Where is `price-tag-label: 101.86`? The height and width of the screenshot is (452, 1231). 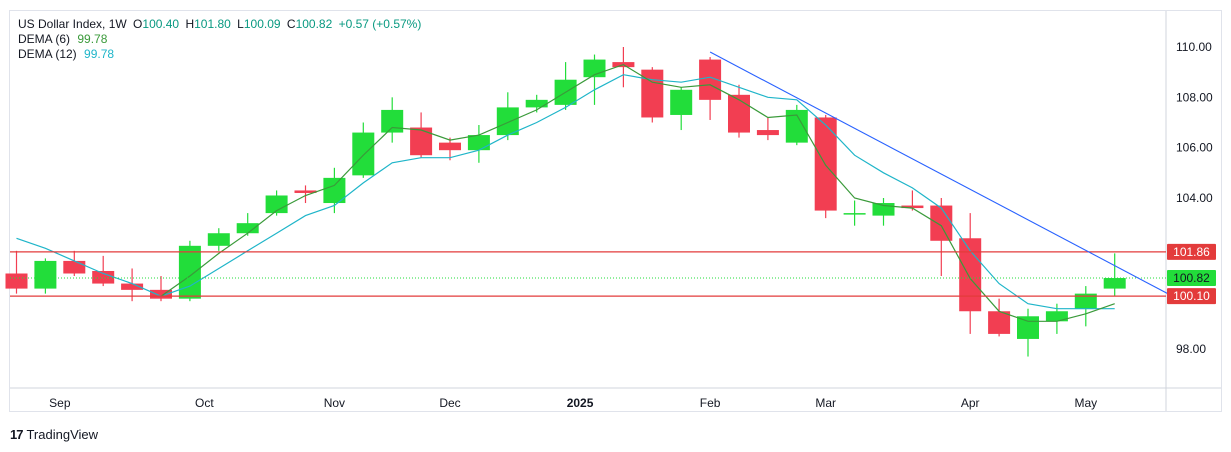
price-tag-label: 101.86 is located at coordinates (1191, 252).